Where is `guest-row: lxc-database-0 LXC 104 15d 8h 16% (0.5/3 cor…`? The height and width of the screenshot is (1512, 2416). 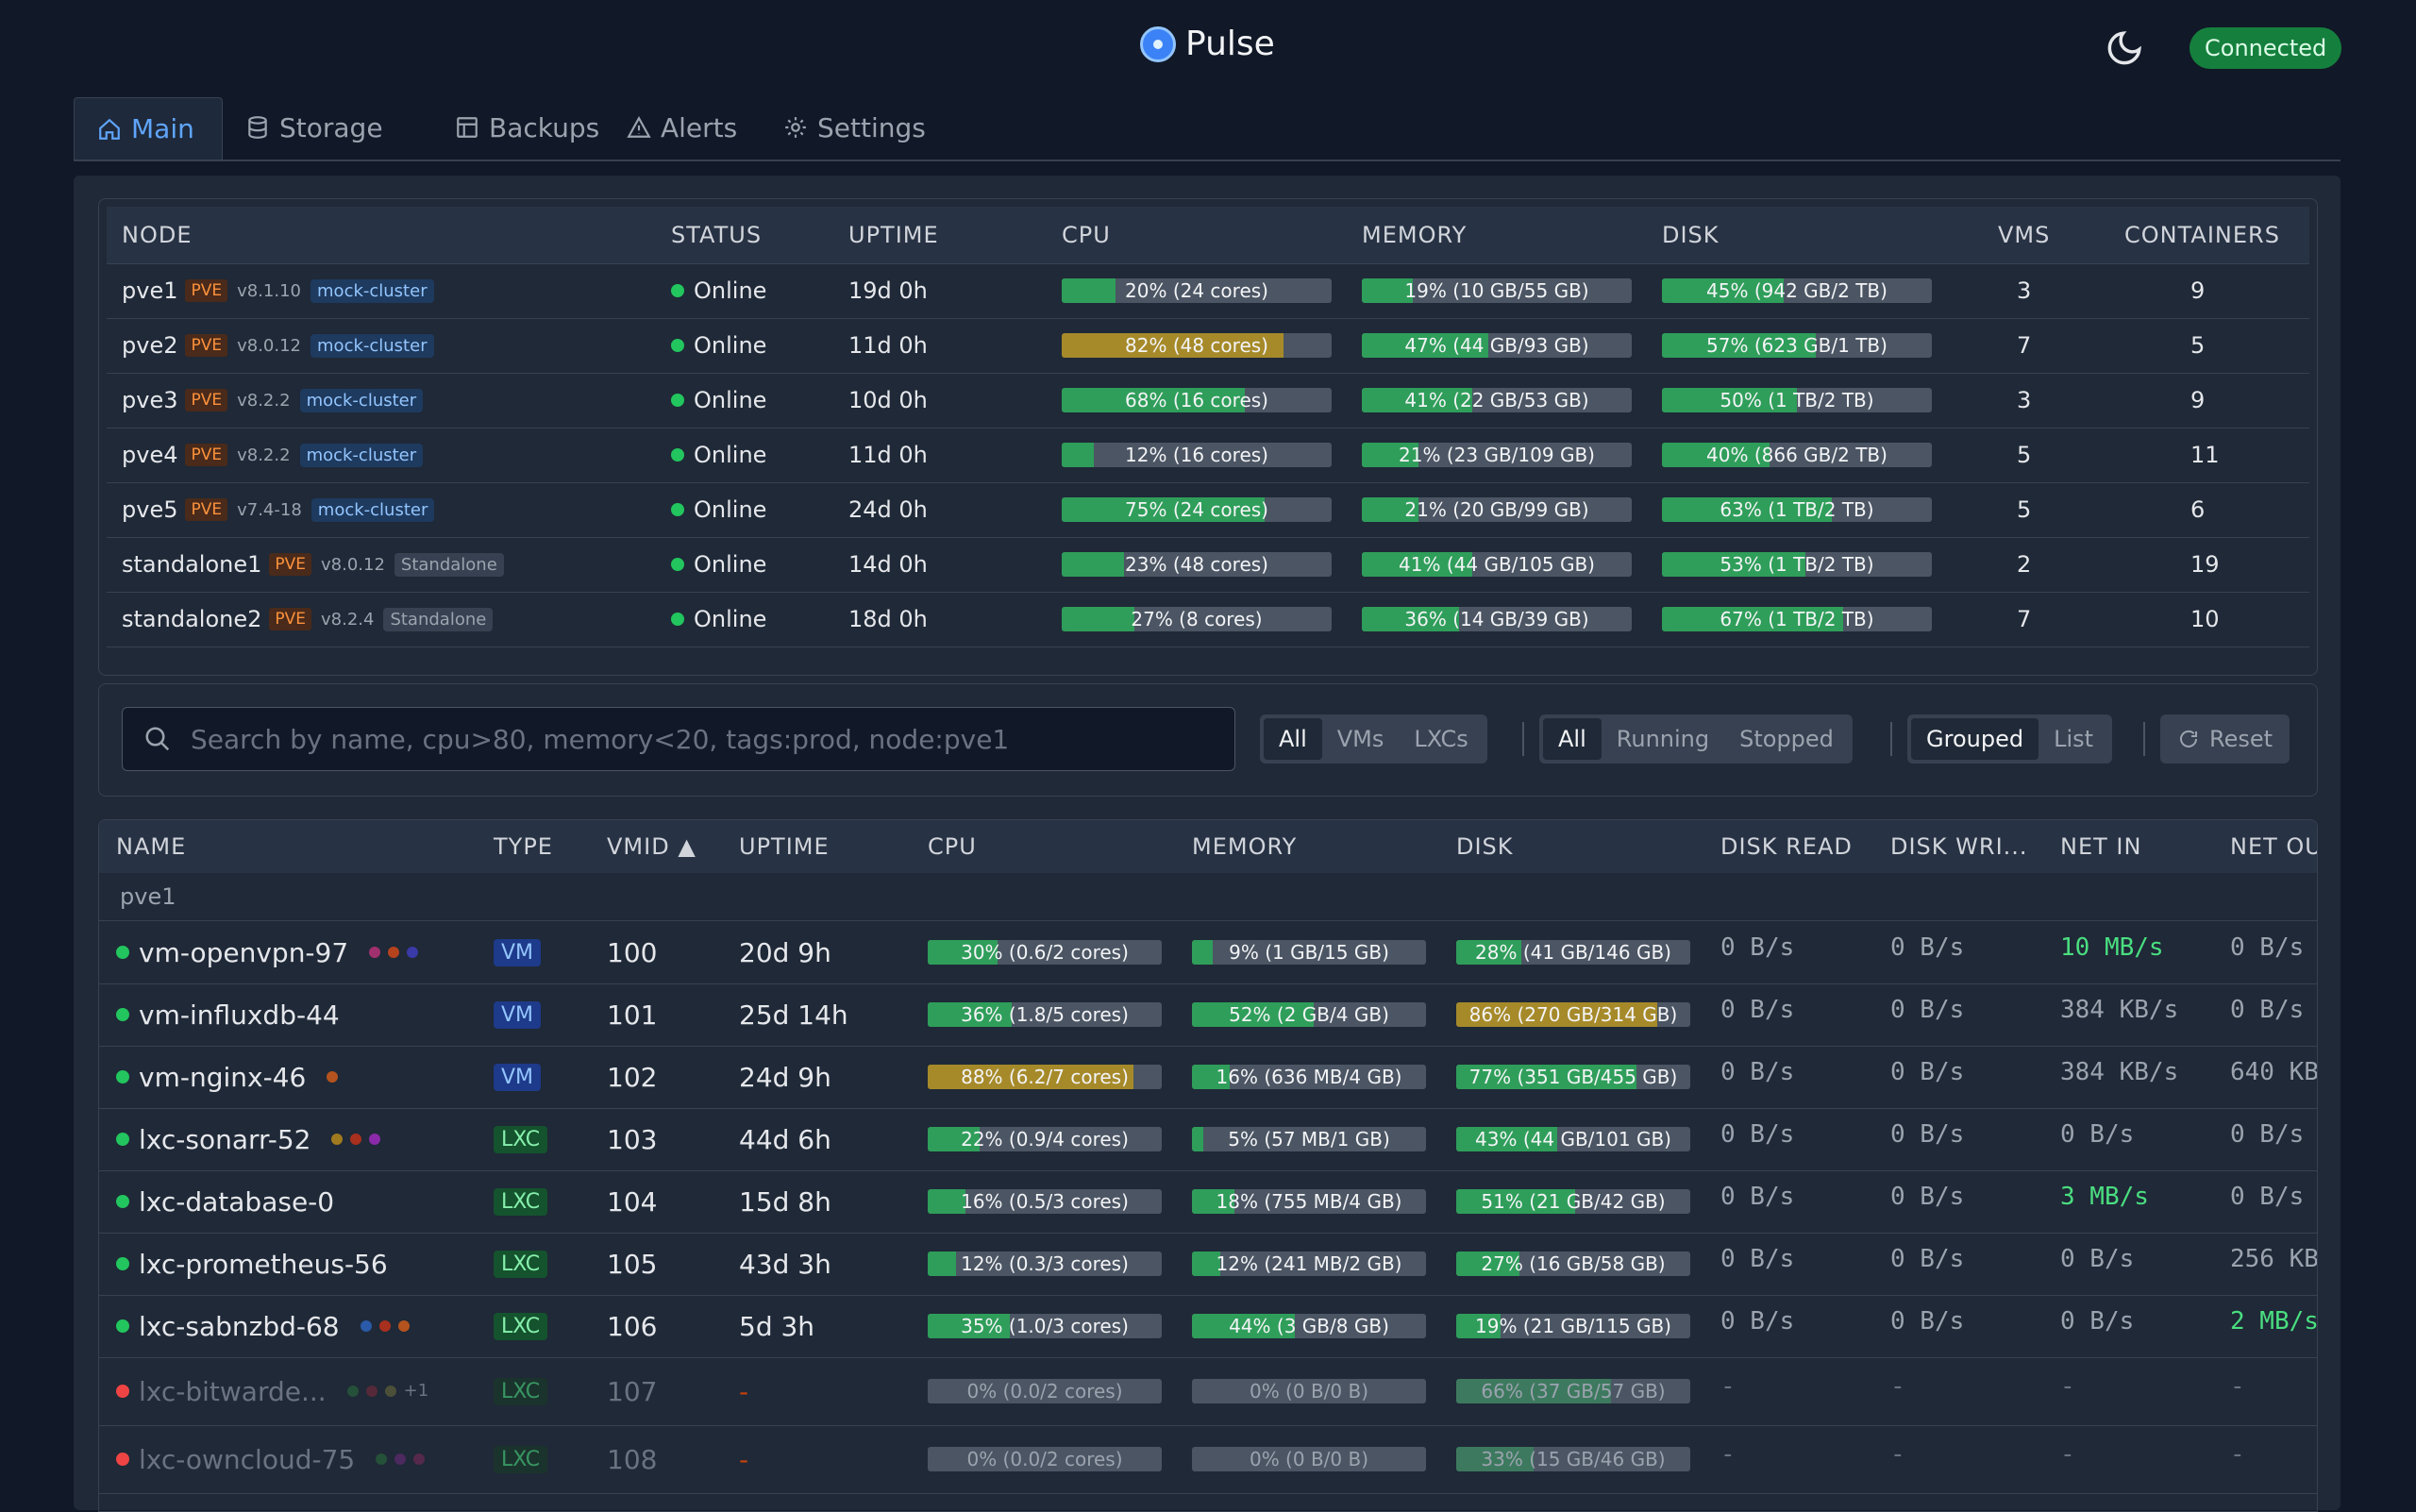 guest-row: lxc-database-0 LXC 104 15d 8h 16% (0.5/3 cor… is located at coordinates (1208, 1202).